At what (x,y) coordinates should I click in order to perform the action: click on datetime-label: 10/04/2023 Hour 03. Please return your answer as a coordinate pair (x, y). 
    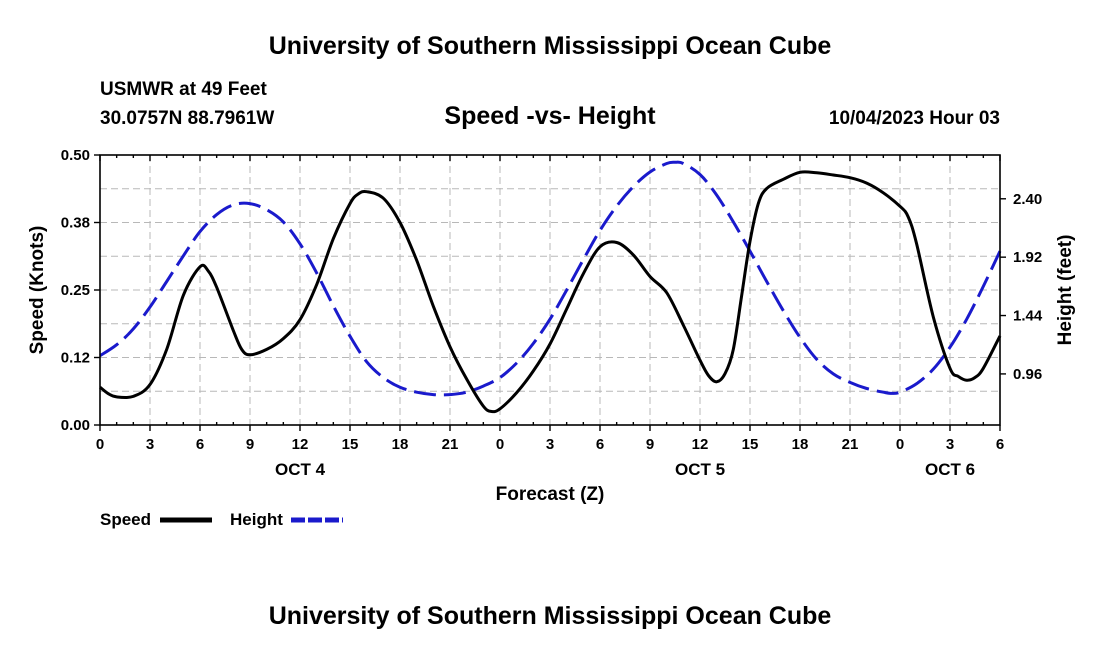
    Looking at the image, I should click on (914, 118).